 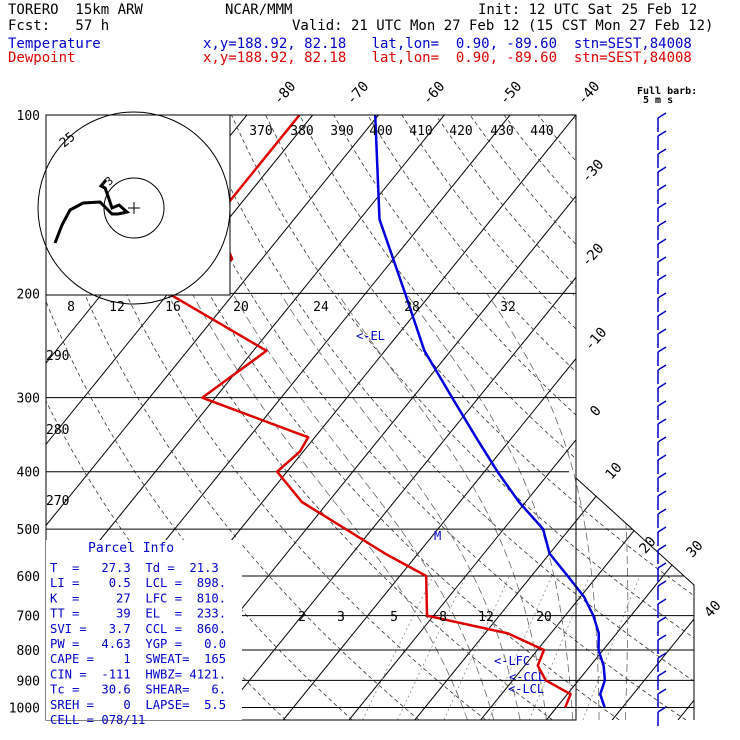 What do you see at coordinates (541, 131) in the screenshot?
I see `theta-label: 440` at bounding box center [541, 131].